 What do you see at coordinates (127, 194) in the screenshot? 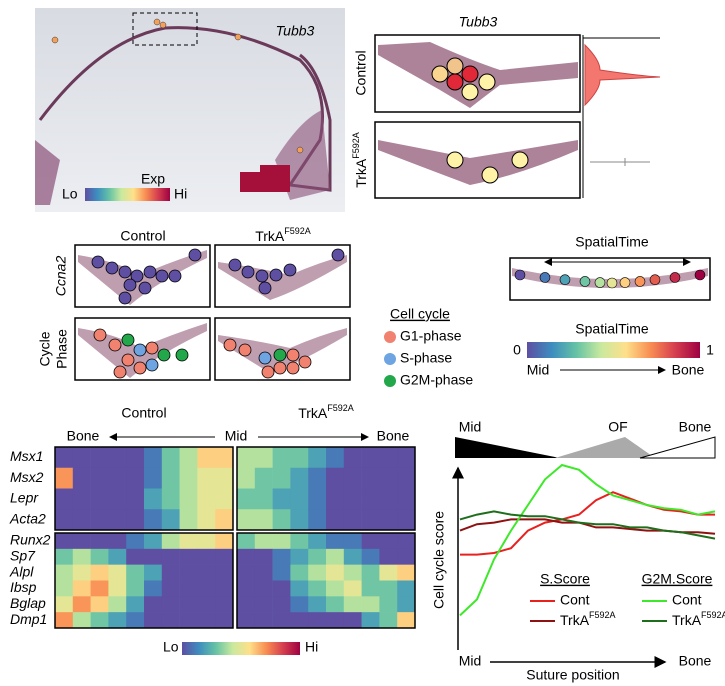
I see `colorbar` at bounding box center [127, 194].